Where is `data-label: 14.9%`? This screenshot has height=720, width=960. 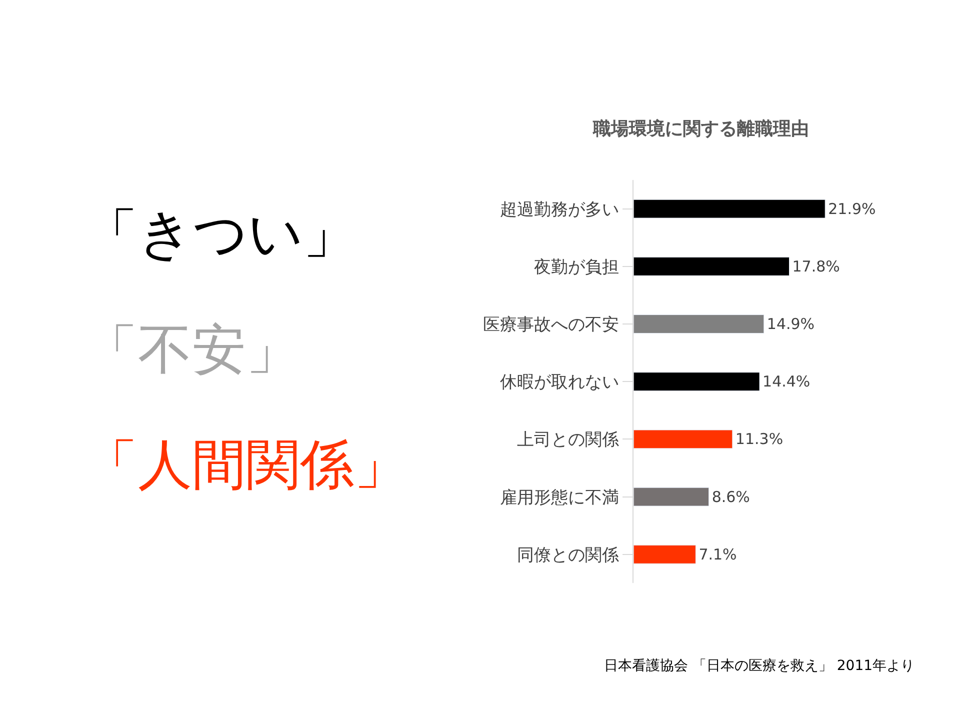 data-label: 14.9% is located at coordinates (790, 324).